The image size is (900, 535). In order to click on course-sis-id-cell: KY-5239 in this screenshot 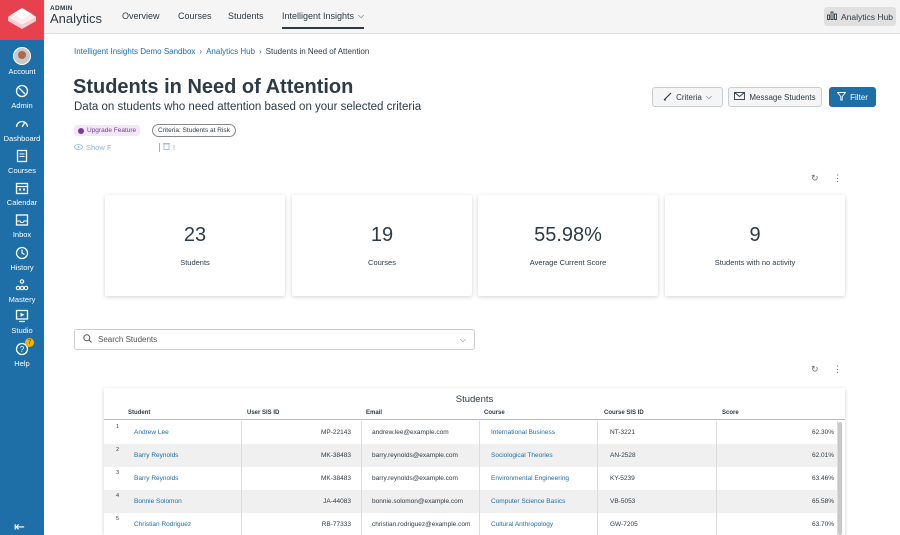, I will do `click(657, 478)`.